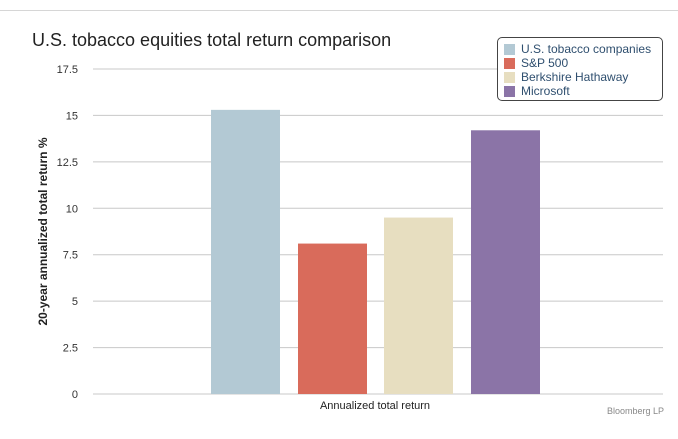  Describe the element at coordinates (67, 163) in the screenshot. I see `y-tick-label: 12.5` at that location.